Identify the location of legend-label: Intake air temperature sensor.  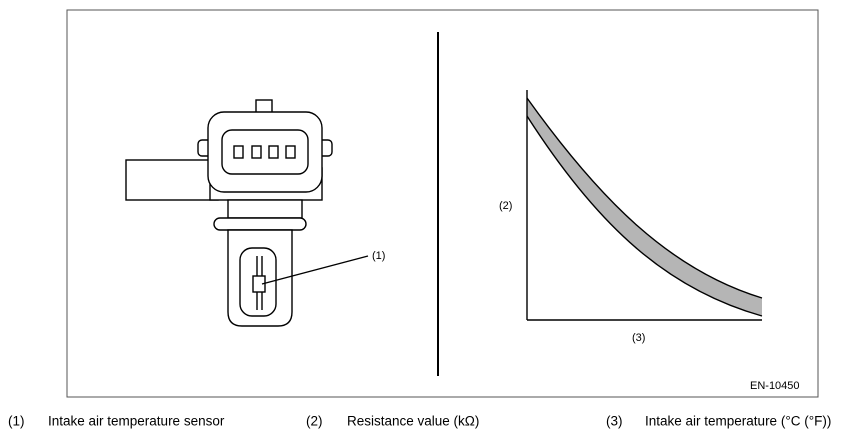
(136, 421).